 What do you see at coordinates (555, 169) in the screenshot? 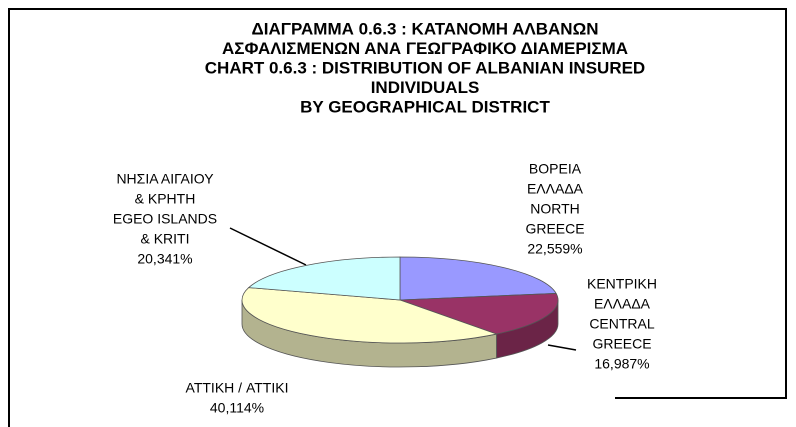
I see `slice-label: ΒΟΡΕΙΑ` at bounding box center [555, 169].